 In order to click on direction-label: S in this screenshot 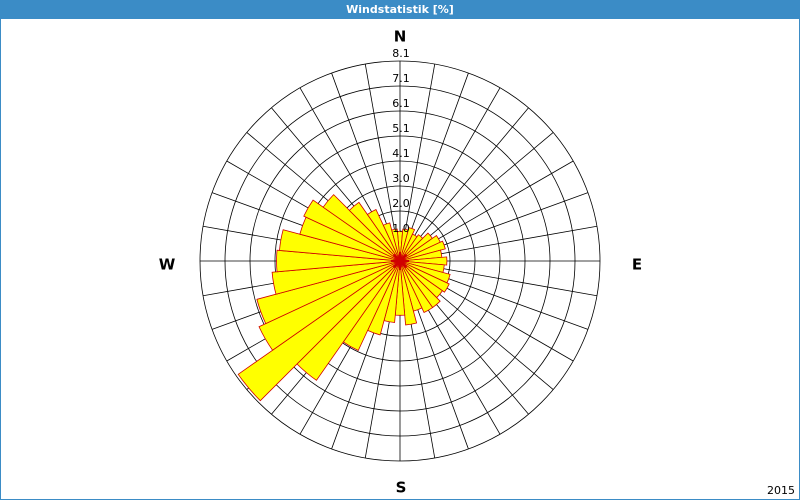, I will do `click(401, 488)`.